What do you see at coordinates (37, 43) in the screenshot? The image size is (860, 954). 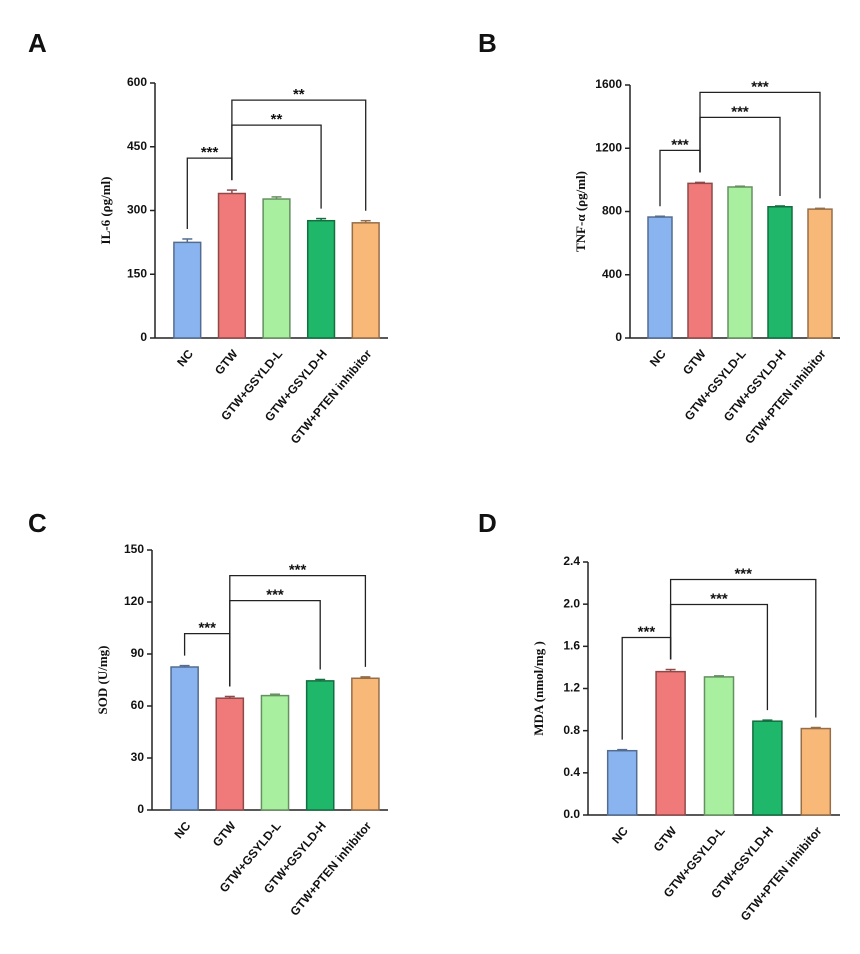 I see `panel-letter: A` at bounding box center [37, 43].